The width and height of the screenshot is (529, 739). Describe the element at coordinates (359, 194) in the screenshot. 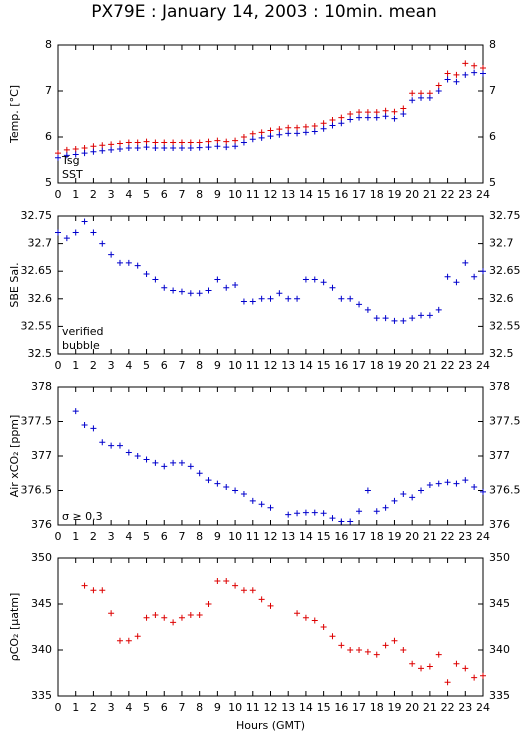

I see `x-tick-label: 17` at that location.